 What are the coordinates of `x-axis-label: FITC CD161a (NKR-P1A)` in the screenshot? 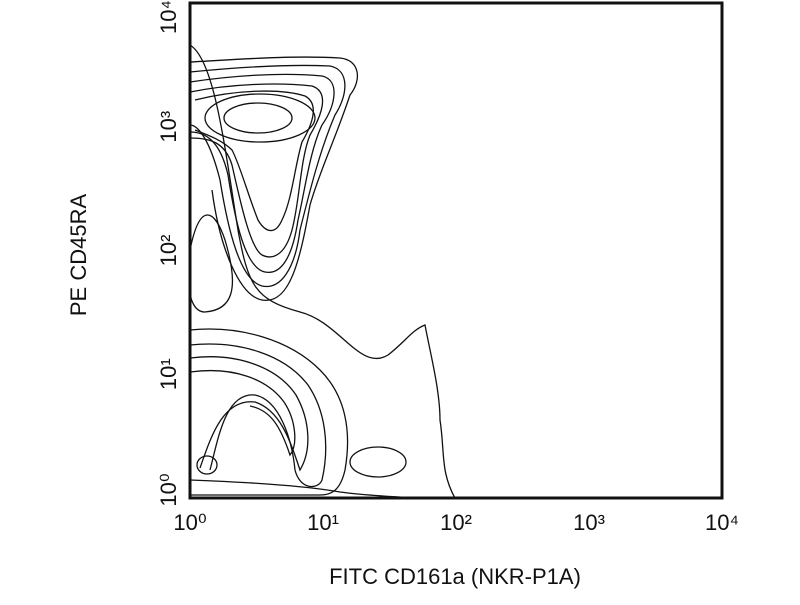 It's located at (455, 576).